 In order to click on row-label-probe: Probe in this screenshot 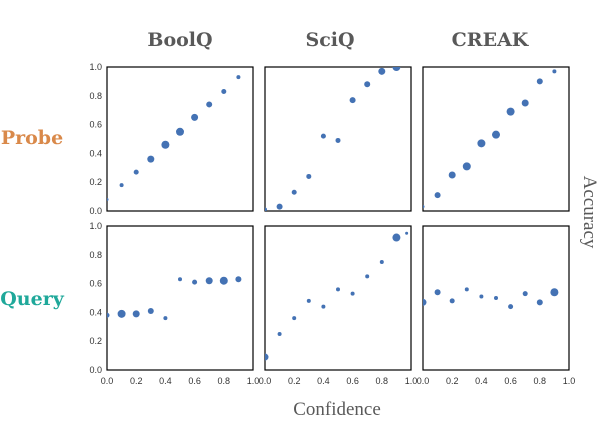, I will do `click(32, 138)`.